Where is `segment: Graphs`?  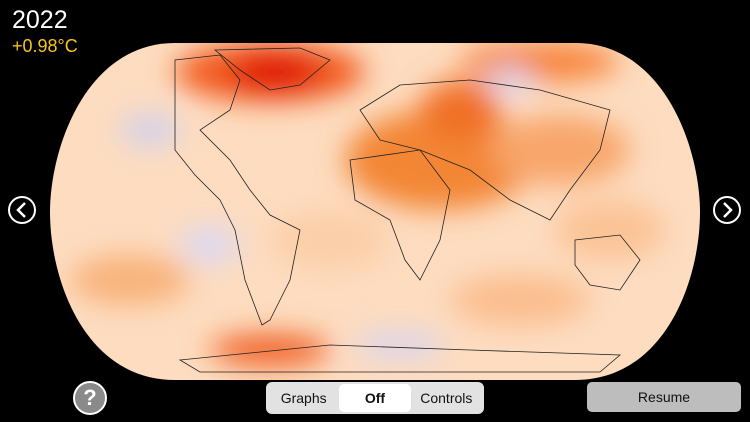
segment: Graphs is located at coordinates (303, 398).